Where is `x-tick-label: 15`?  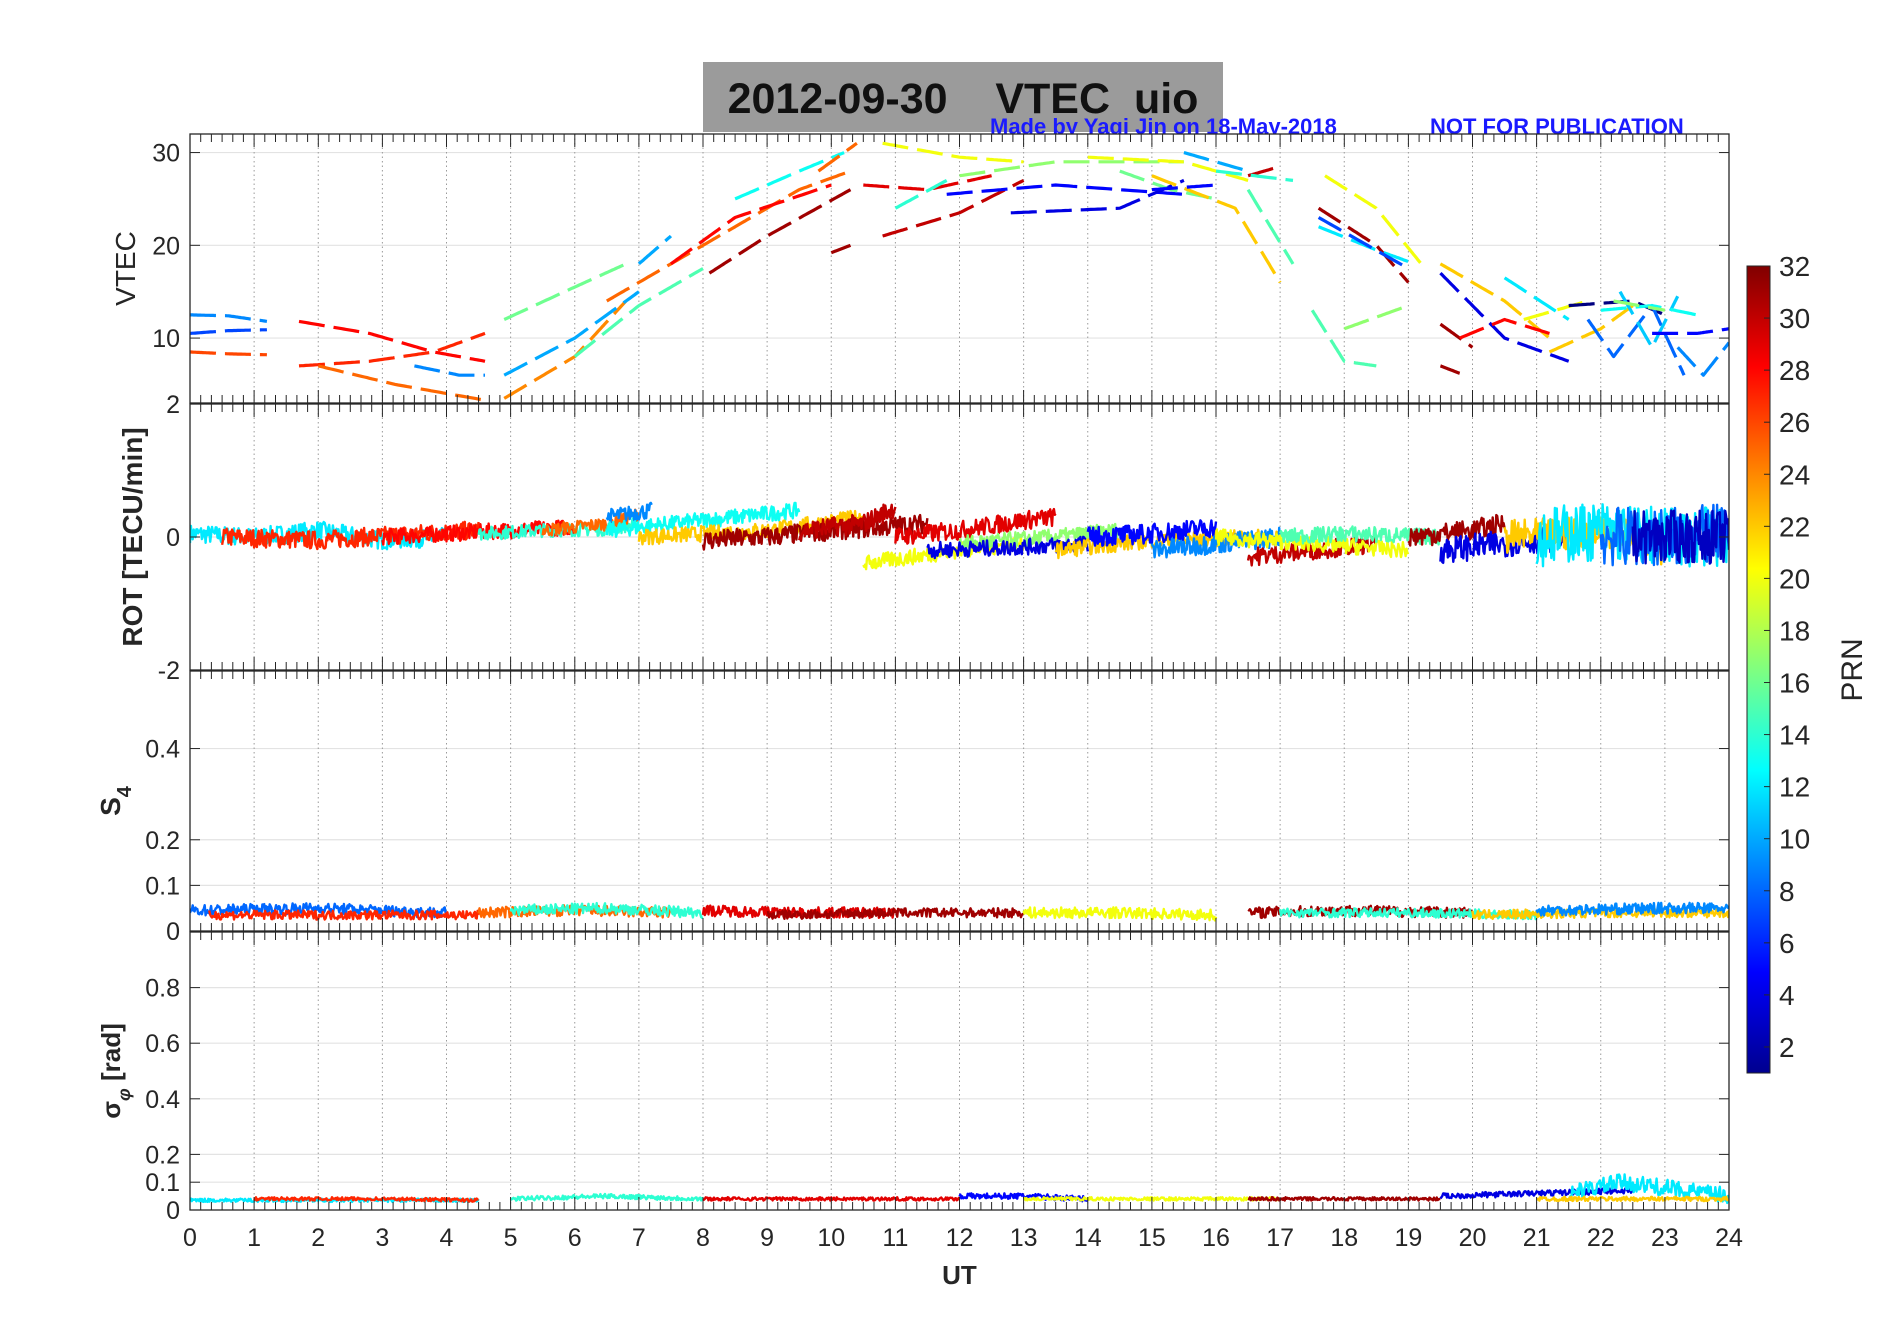 x-tick-label: 15 is located at coordinates (1152, 1238).